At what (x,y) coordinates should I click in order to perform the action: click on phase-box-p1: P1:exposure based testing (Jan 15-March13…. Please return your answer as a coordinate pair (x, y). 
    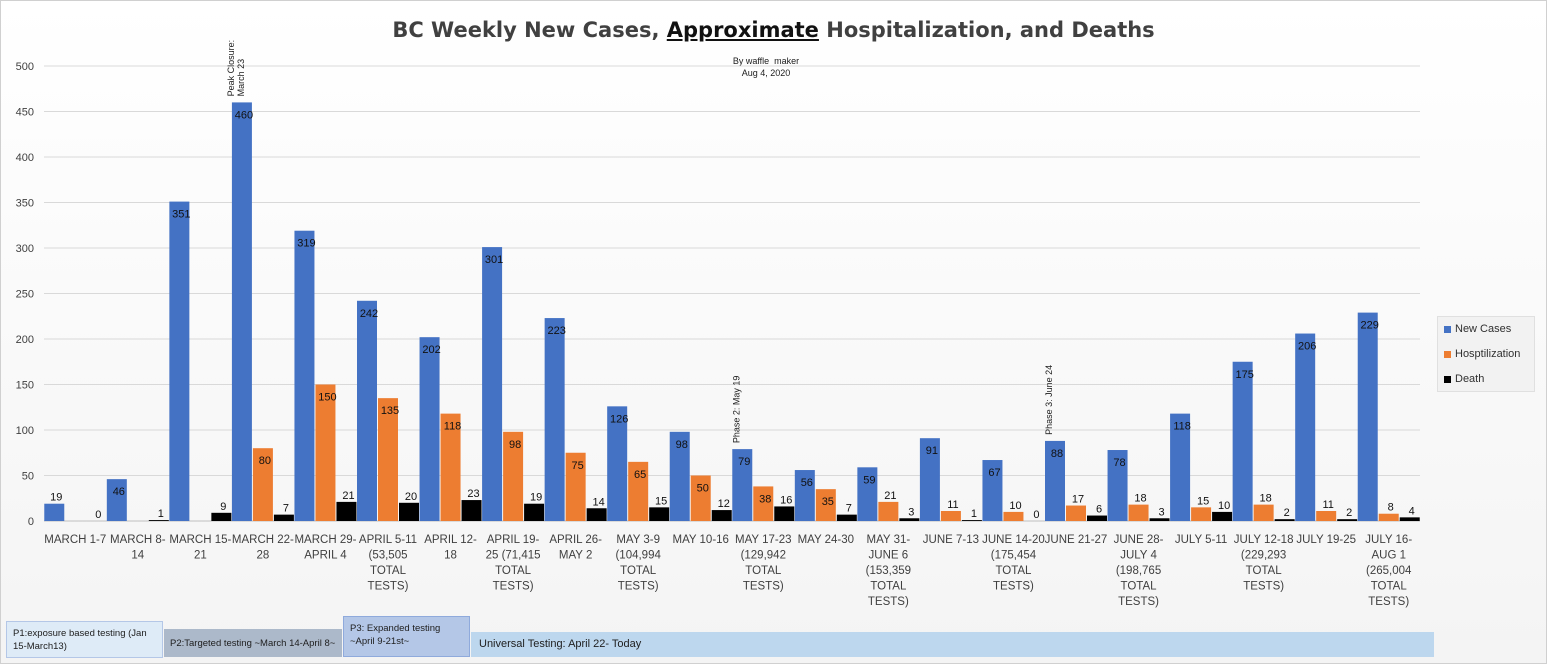
    Looking at the image, I should click on (84, 639).